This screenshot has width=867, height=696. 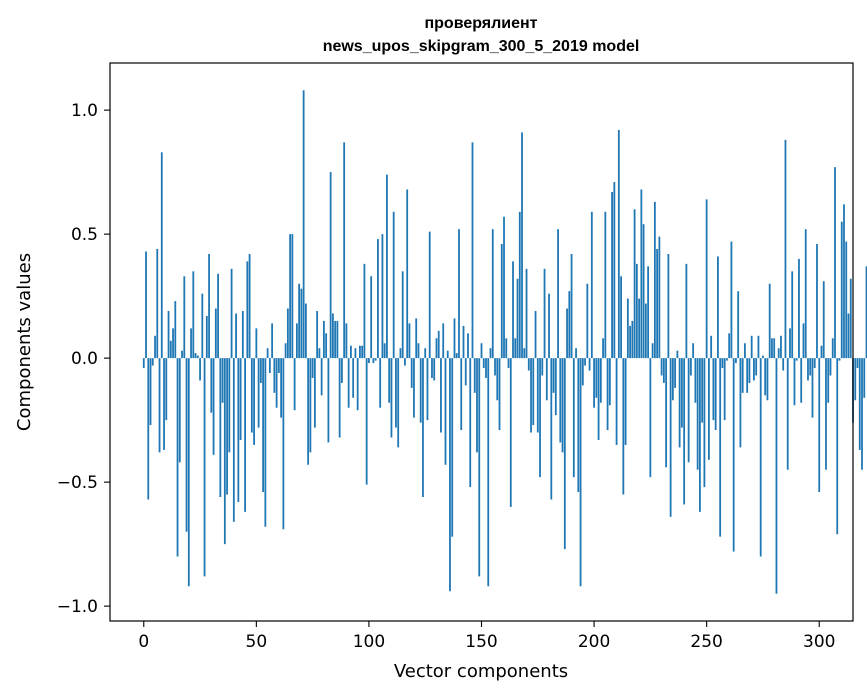 What do you see at coordinates (83, 359) in the screenshot?
I see `y-axis-ticks: −1.0 −0.5 0.0 0.5 1.0` at bounding box center [83, 359].